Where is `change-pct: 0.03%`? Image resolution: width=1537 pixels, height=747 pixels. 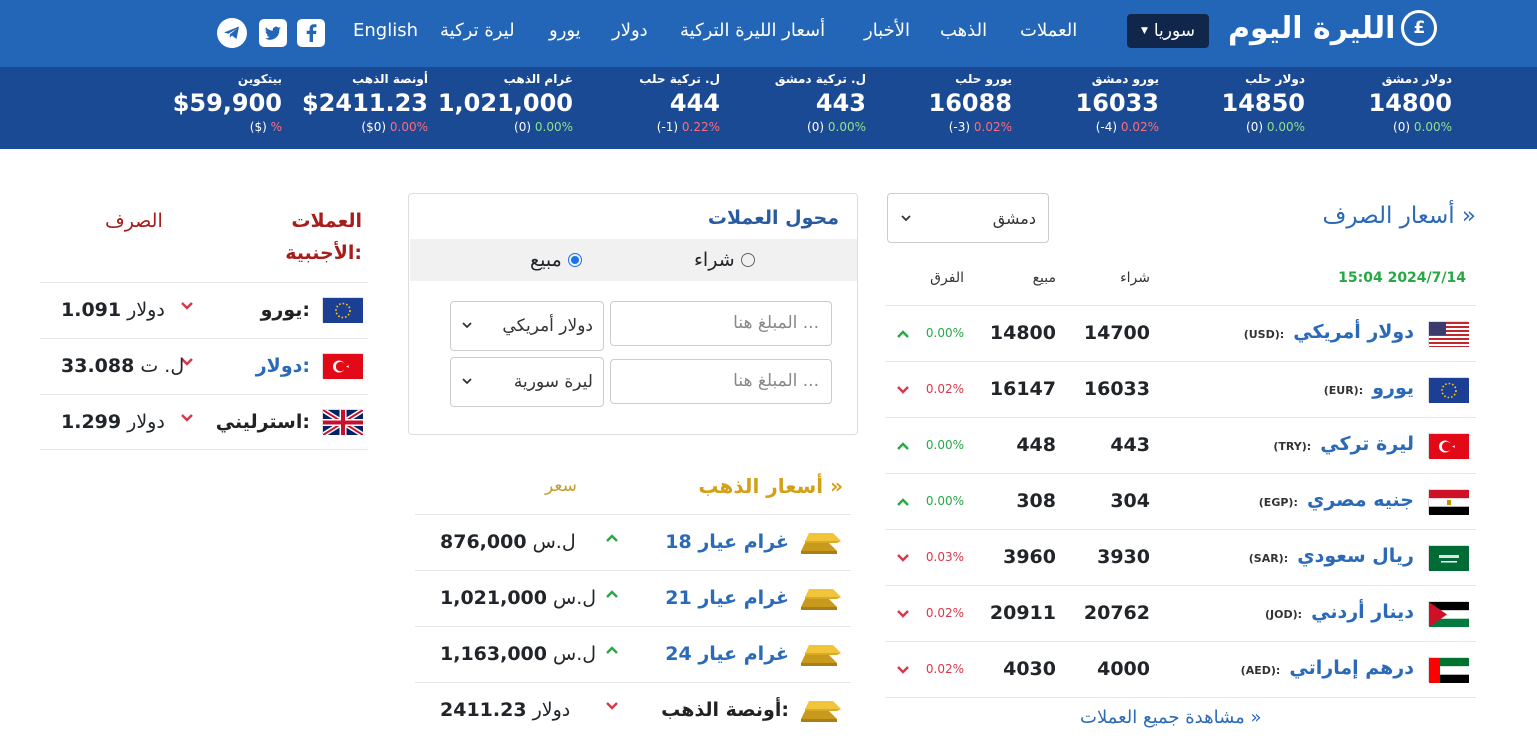
change-pct: 0.03% is located at coordinates (944, 556).